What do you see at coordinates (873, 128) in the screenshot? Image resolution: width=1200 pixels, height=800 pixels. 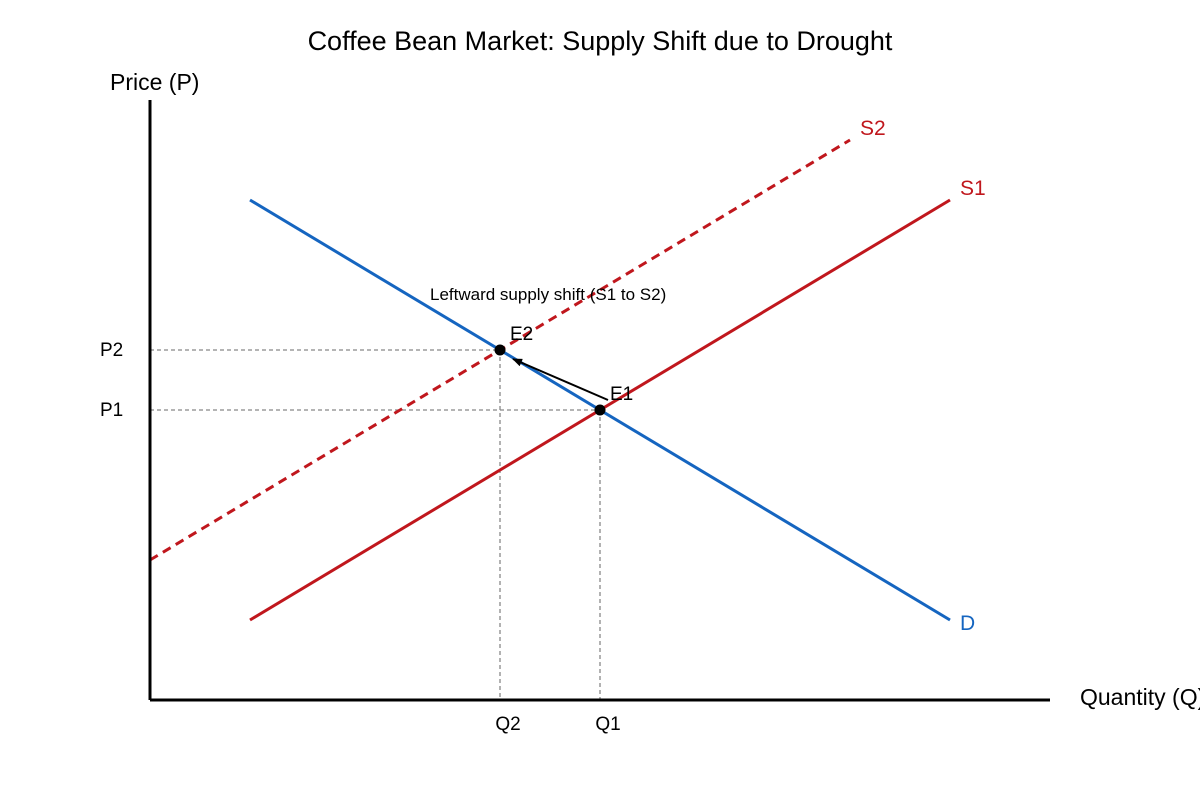 I see `curve-label-s2: S2` at bounding box center [873, 128].